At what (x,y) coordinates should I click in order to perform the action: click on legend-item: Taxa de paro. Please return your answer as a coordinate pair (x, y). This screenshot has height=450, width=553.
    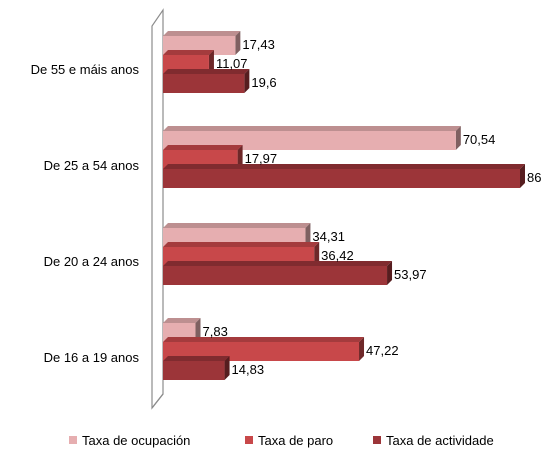
    Looking at the image, I should click on (289, 440).